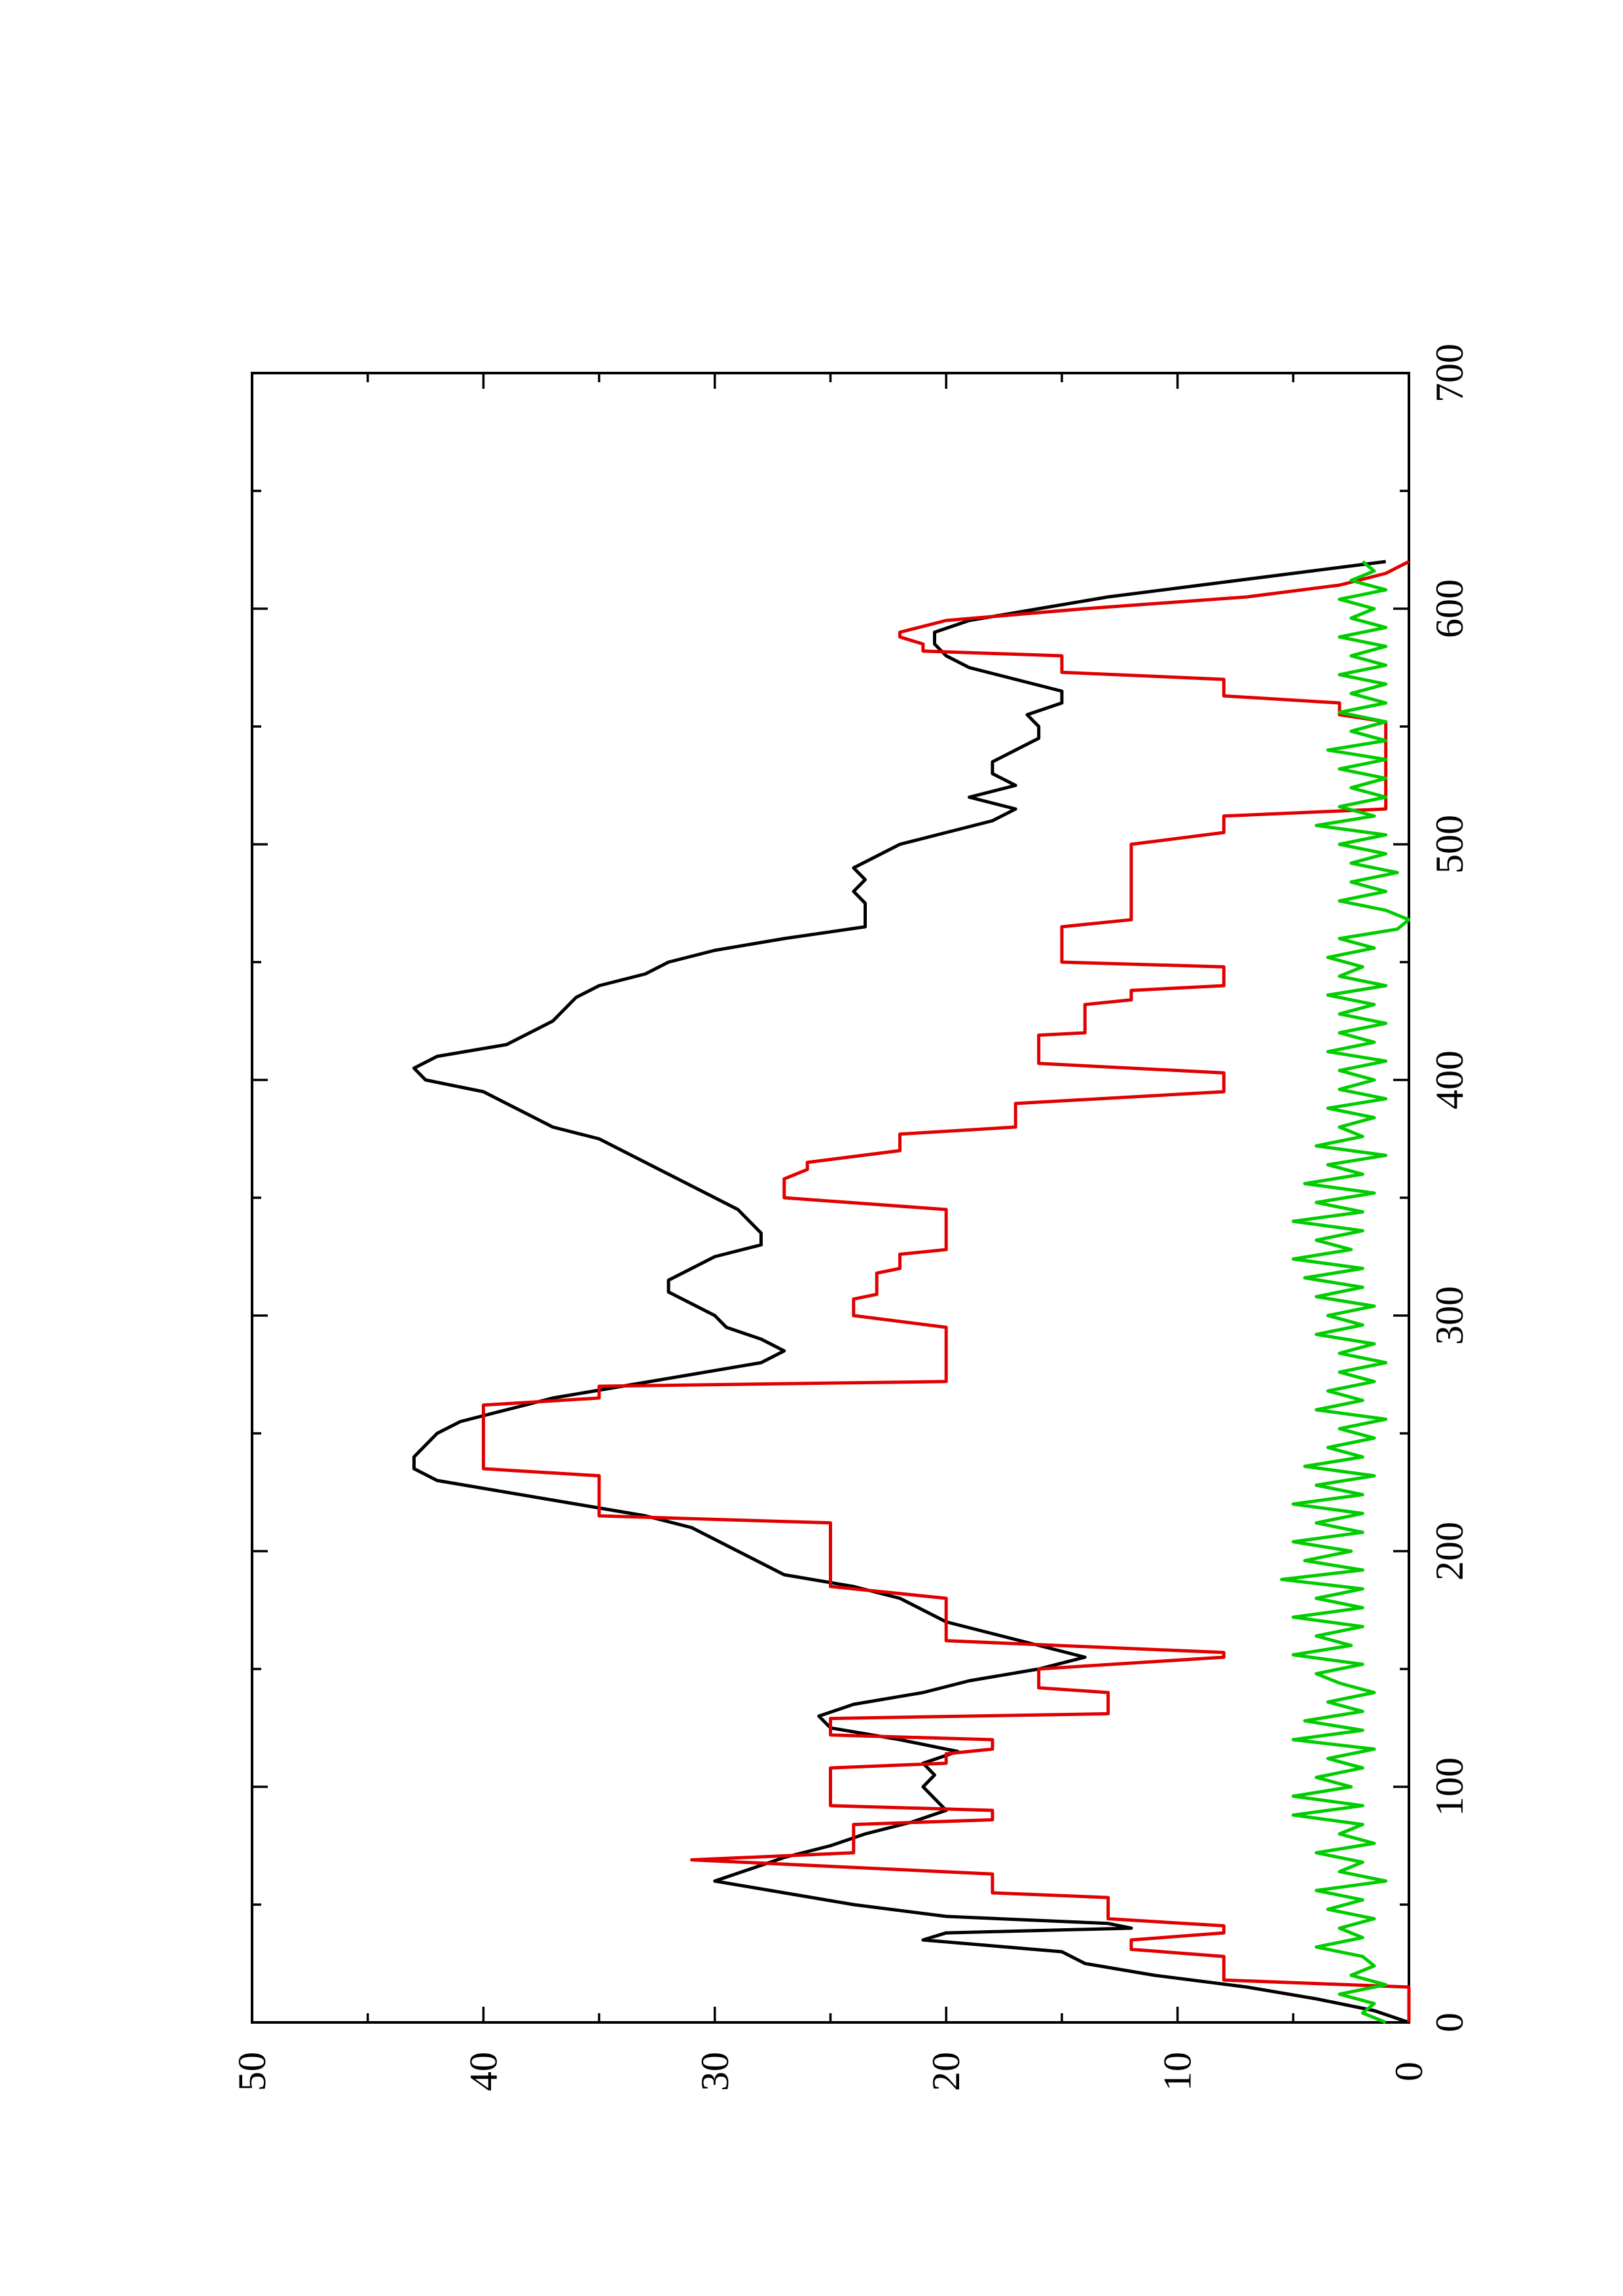  What do you see at coordinates (1449, 1786) in the screenshot?
I see `x-tick-label: 100` at bounding box center [1449, 1786].